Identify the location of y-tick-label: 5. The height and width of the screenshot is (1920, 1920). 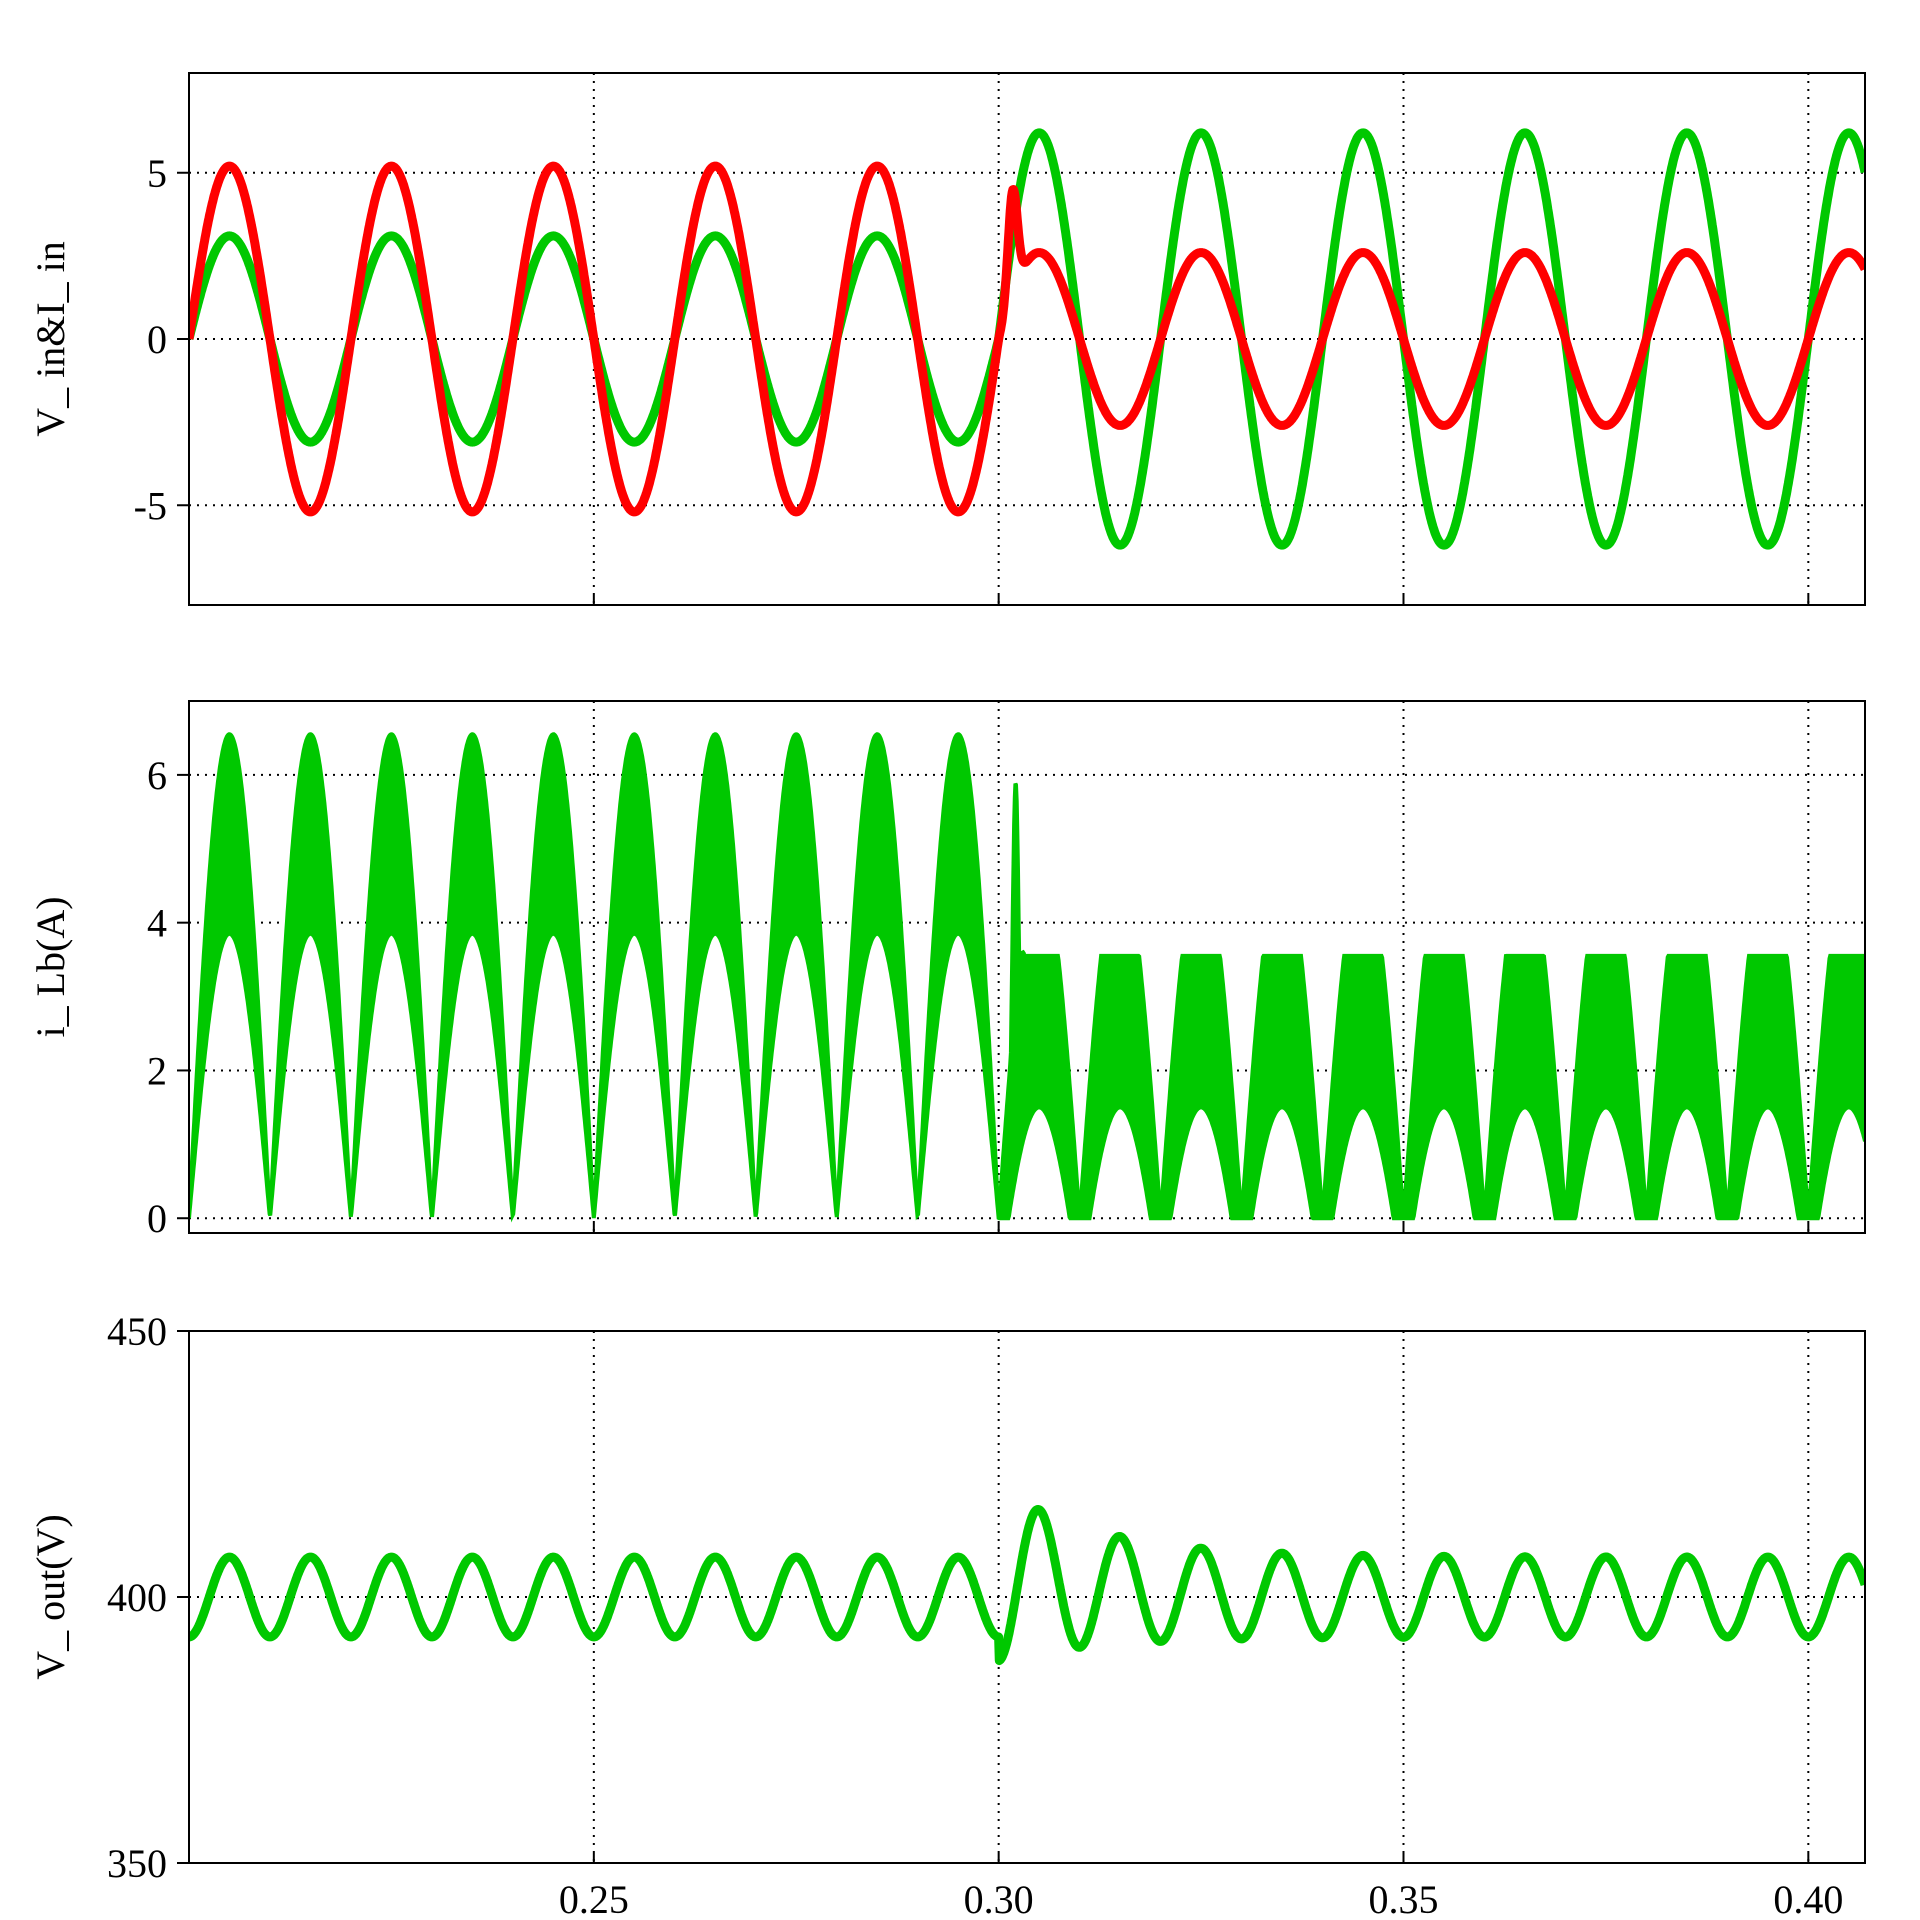
(157, 173).